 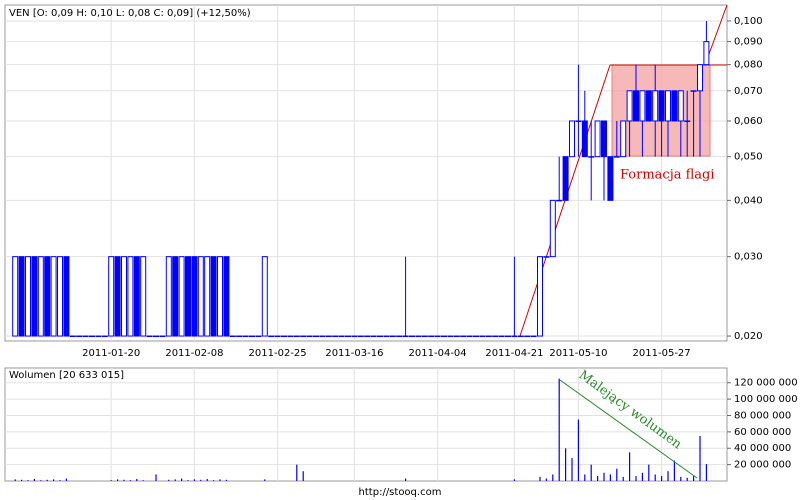 What do you see at coordinates (400, 492) in the screenshot?
I see `footer: http://stooq.com` at bounding box center [400, 492].